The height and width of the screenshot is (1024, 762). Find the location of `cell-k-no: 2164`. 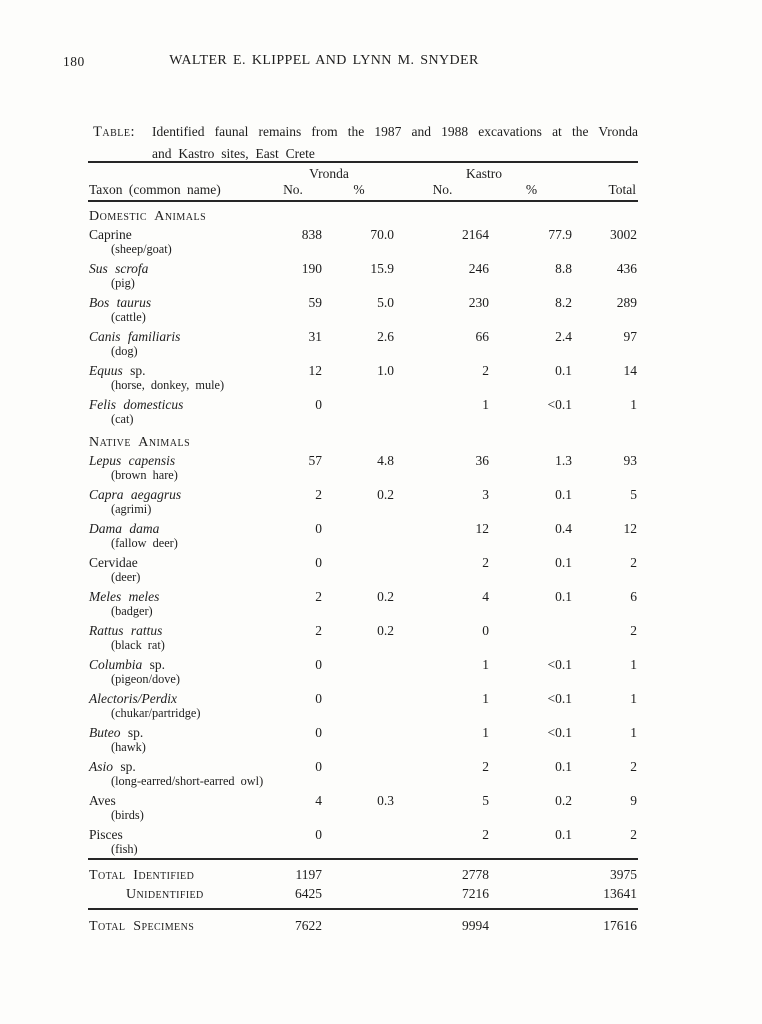

cell-k-no: 2164 is located at coordinates (475, 234).